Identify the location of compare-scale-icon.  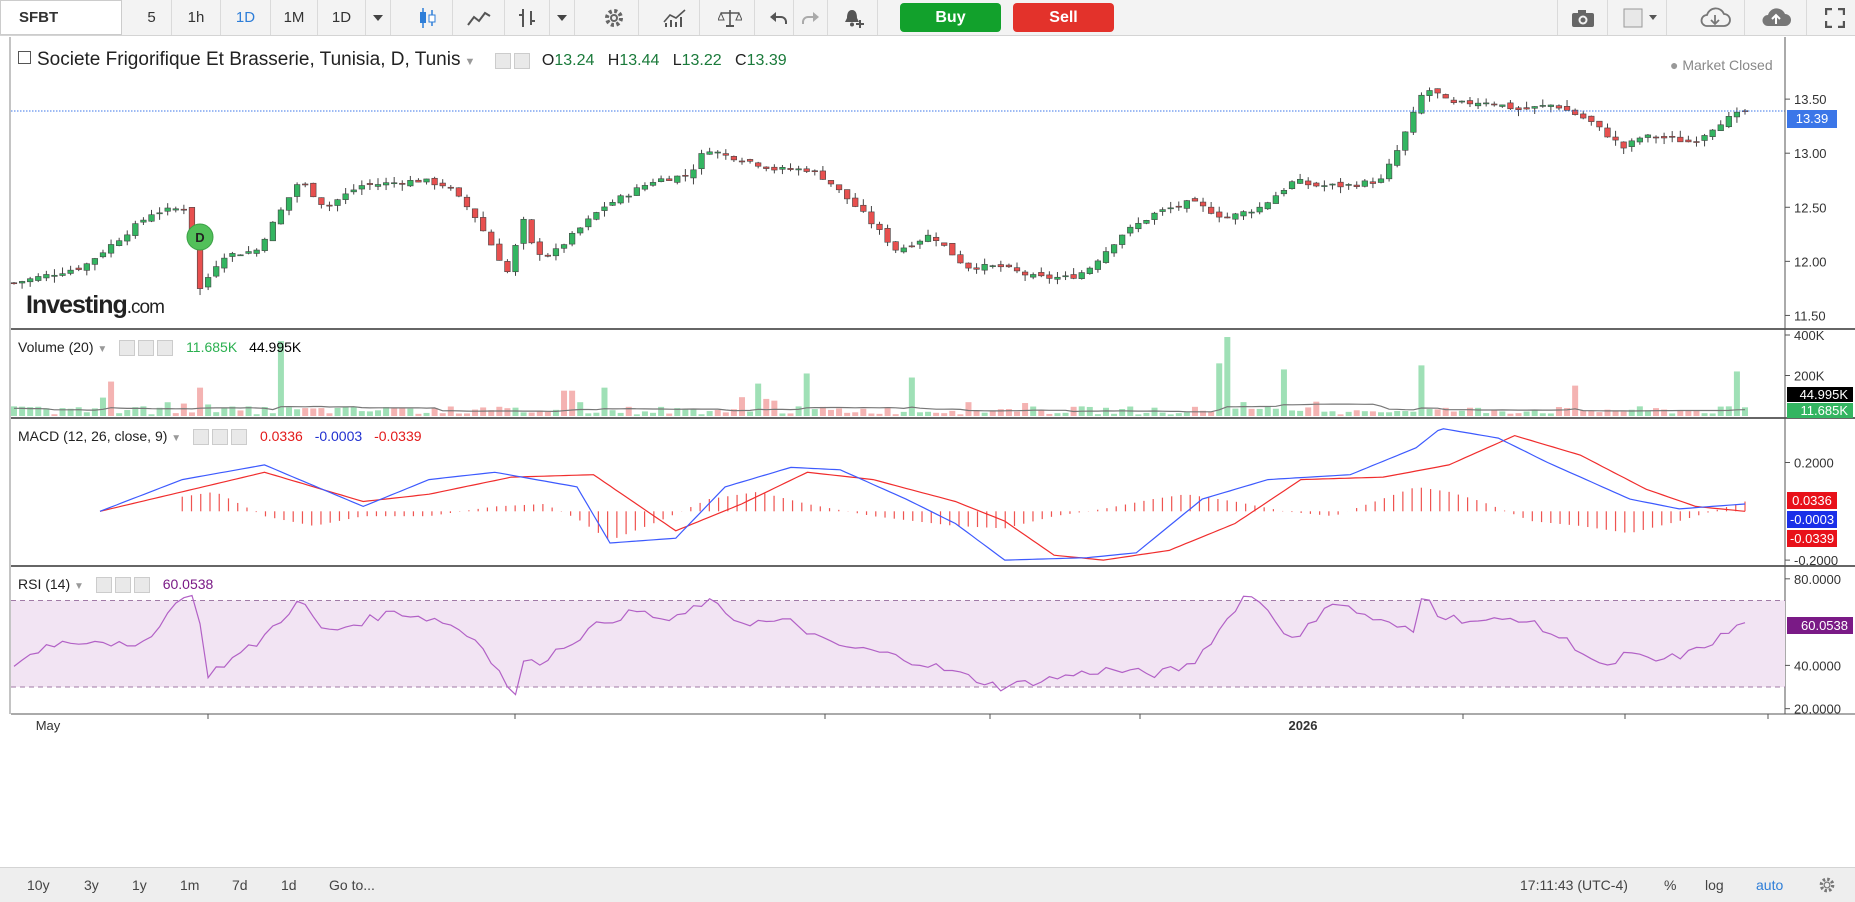
(730, 17).